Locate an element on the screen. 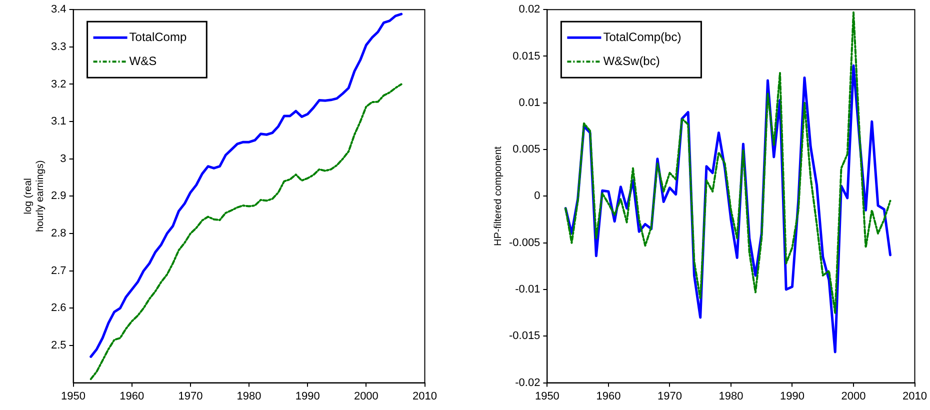 Image resolution: width=930 pixels, height=410 pixels. y-tick-label: 0.02 is located at coordinates (529, 10).